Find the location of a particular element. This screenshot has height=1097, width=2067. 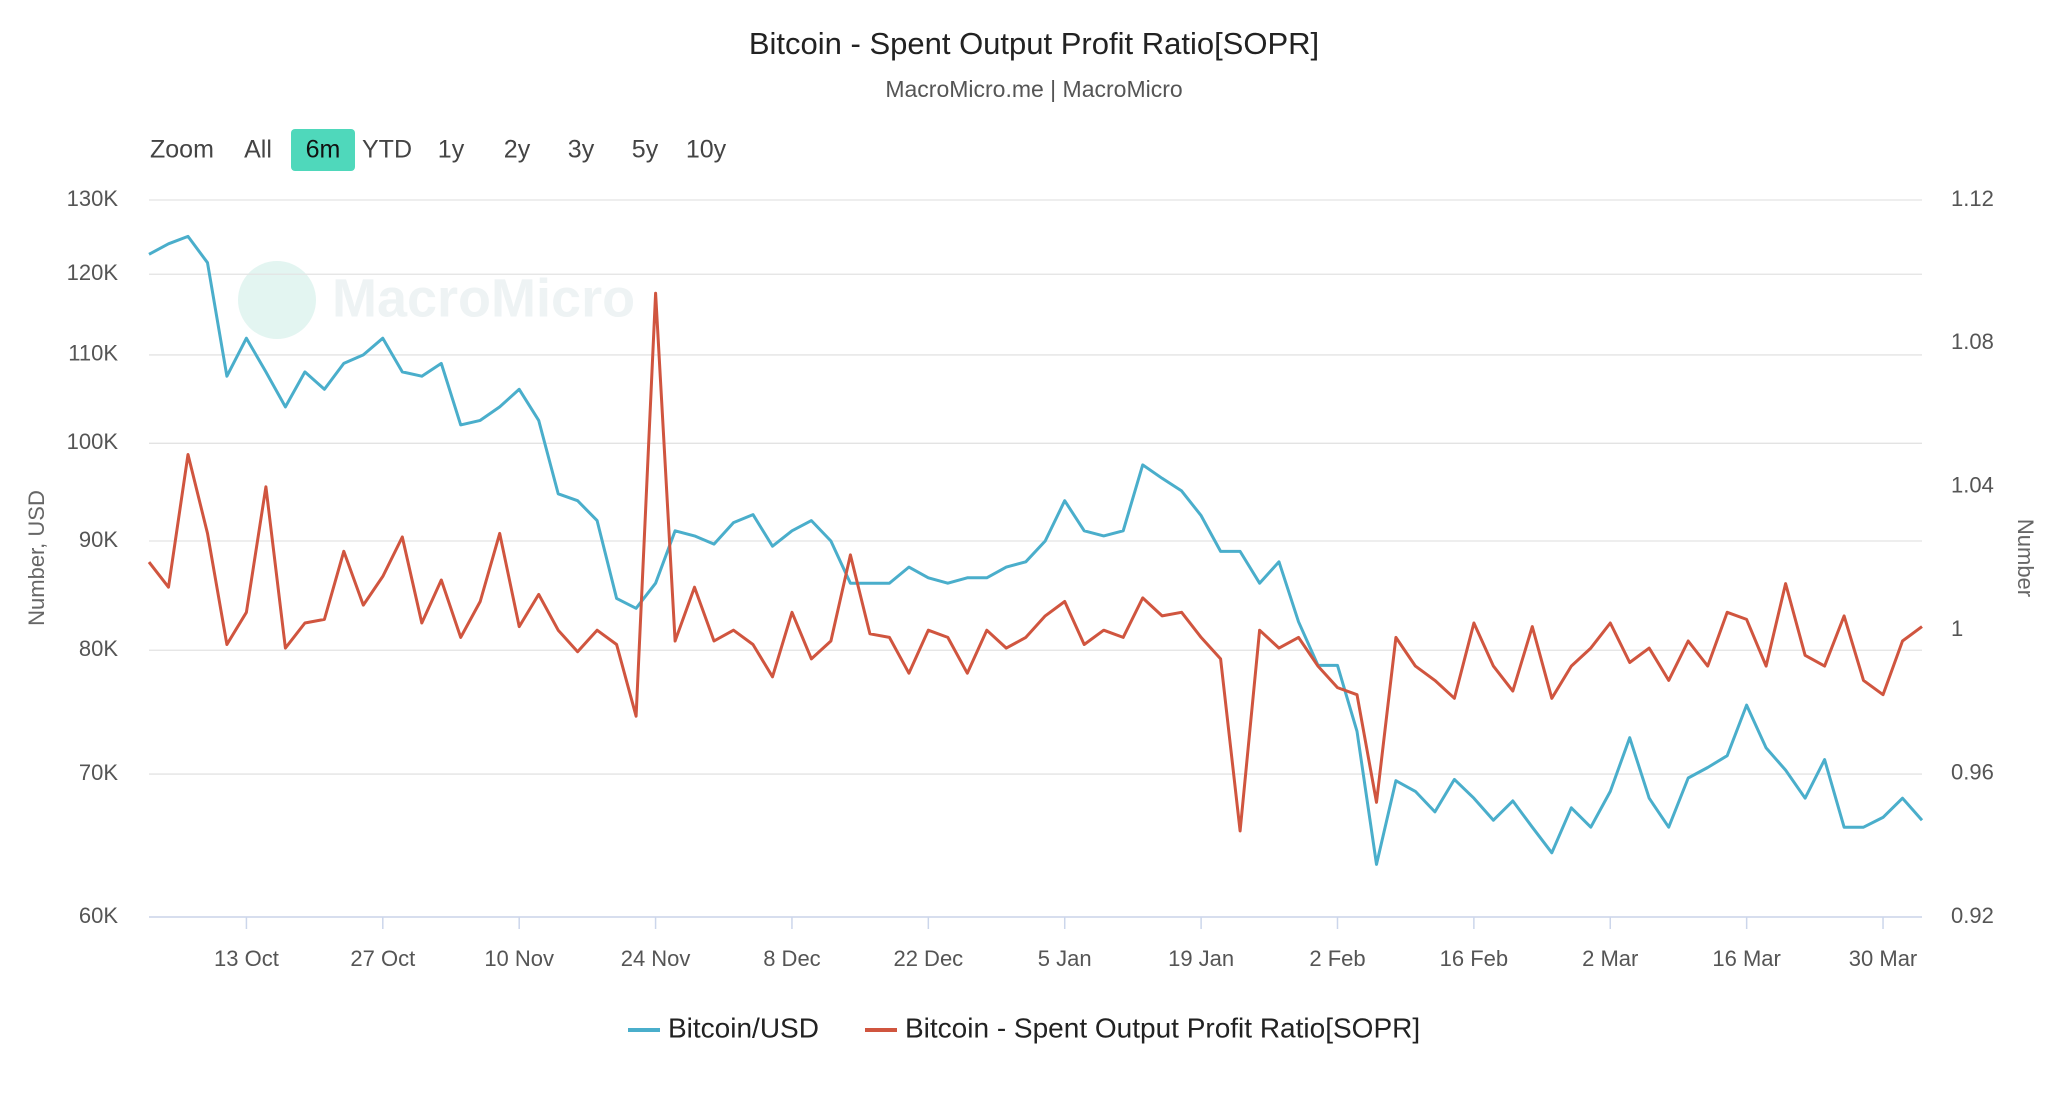

range-button: 6m is located at coordinates (323, 150).